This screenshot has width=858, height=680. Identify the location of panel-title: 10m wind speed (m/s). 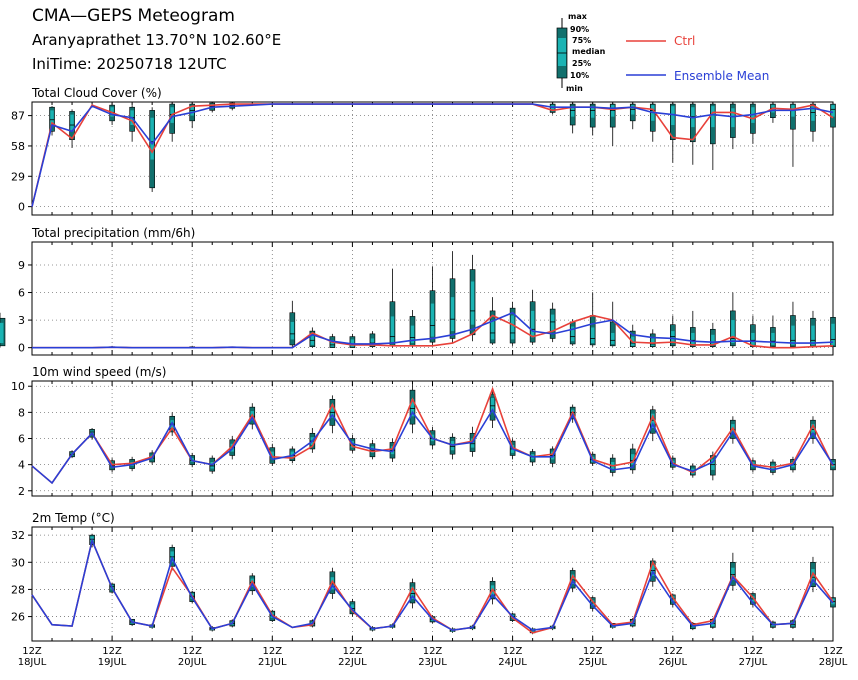
(99, 372).